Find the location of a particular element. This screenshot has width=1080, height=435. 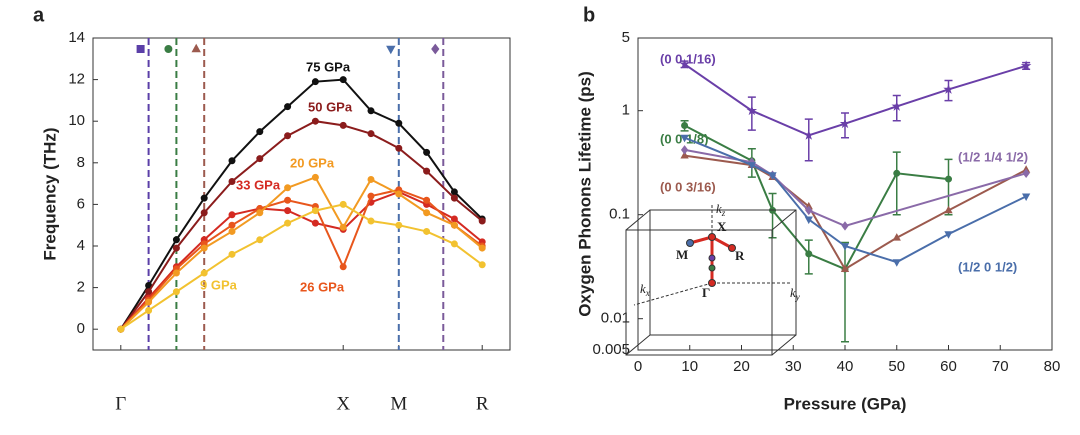

x-tick-label: 60 is located at coordinates (948, 366).